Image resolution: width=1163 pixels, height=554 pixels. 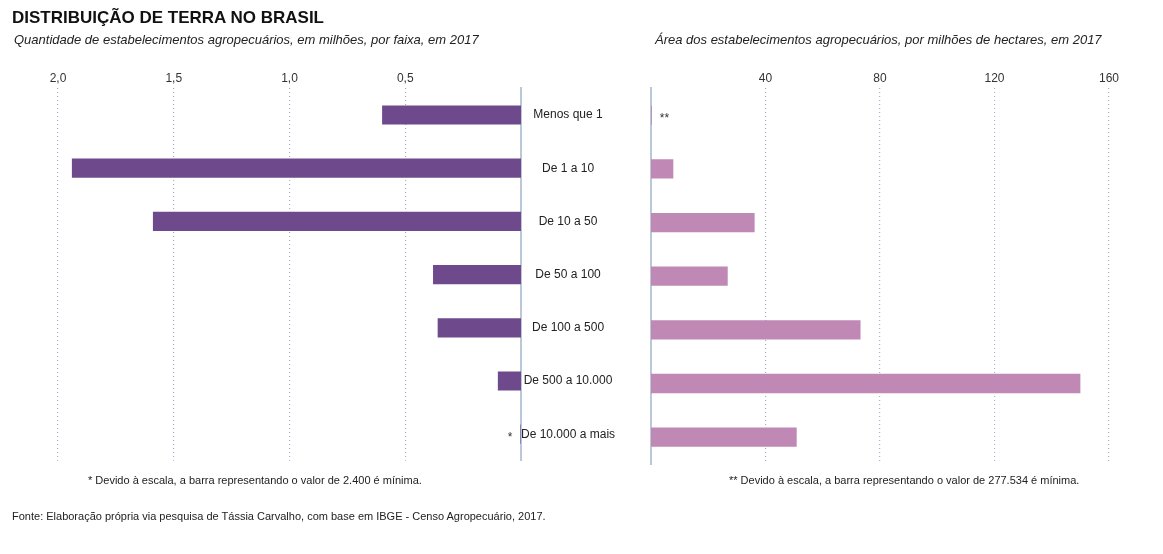 What do you see at coordinates (279, 516) in the screenshot?
I see `source-note: Fonte: Elaboração própria via pesquisa de Tássia Carvalho, com base em IBGE - Censo Agropecuário, 2017.` at bounding box center [279, 516].